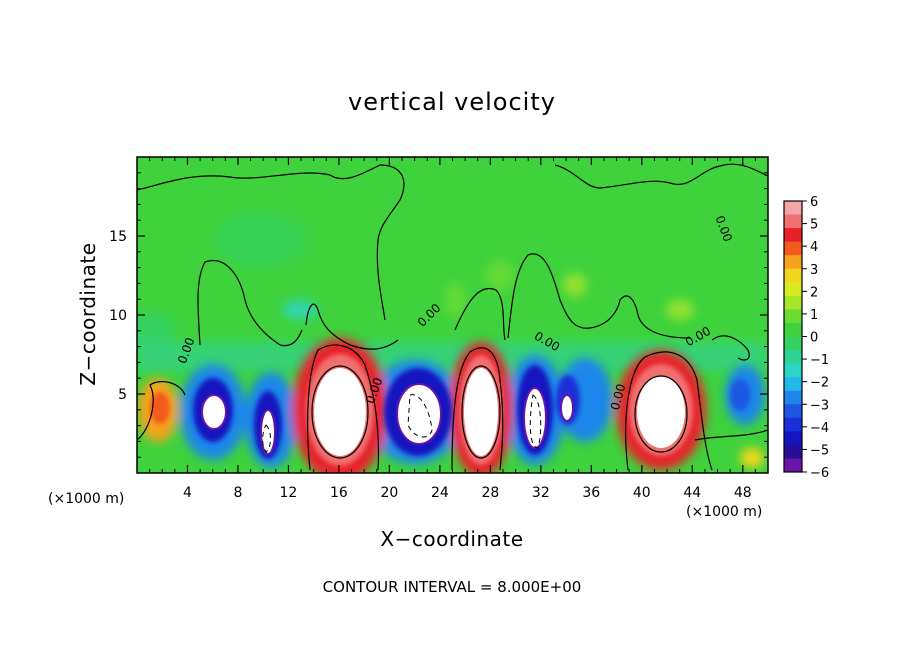 This screenshot has width=904, height=654. What do you see at coordinates (237, 493) in the screenshot?
I see `x-tick-label: 8` at bounding box center [237, 493].